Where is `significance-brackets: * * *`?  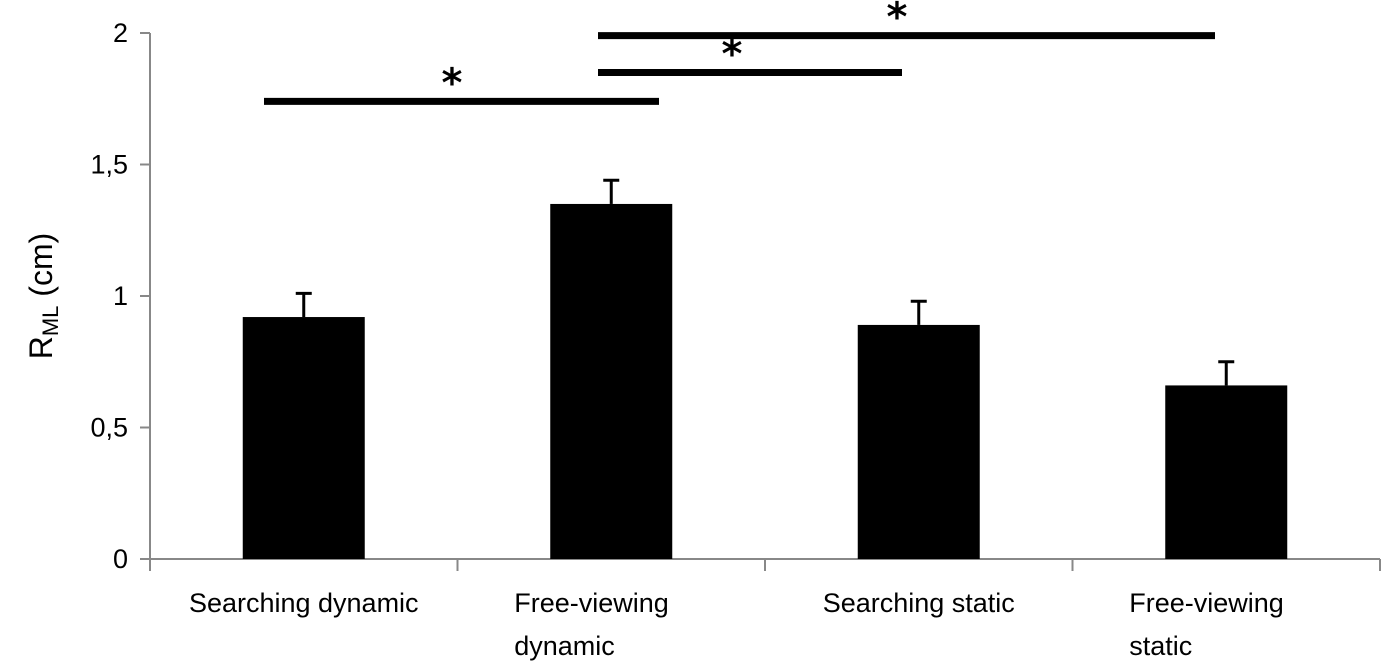 significance-brackets: * * * is located at coordinates (739, 53).